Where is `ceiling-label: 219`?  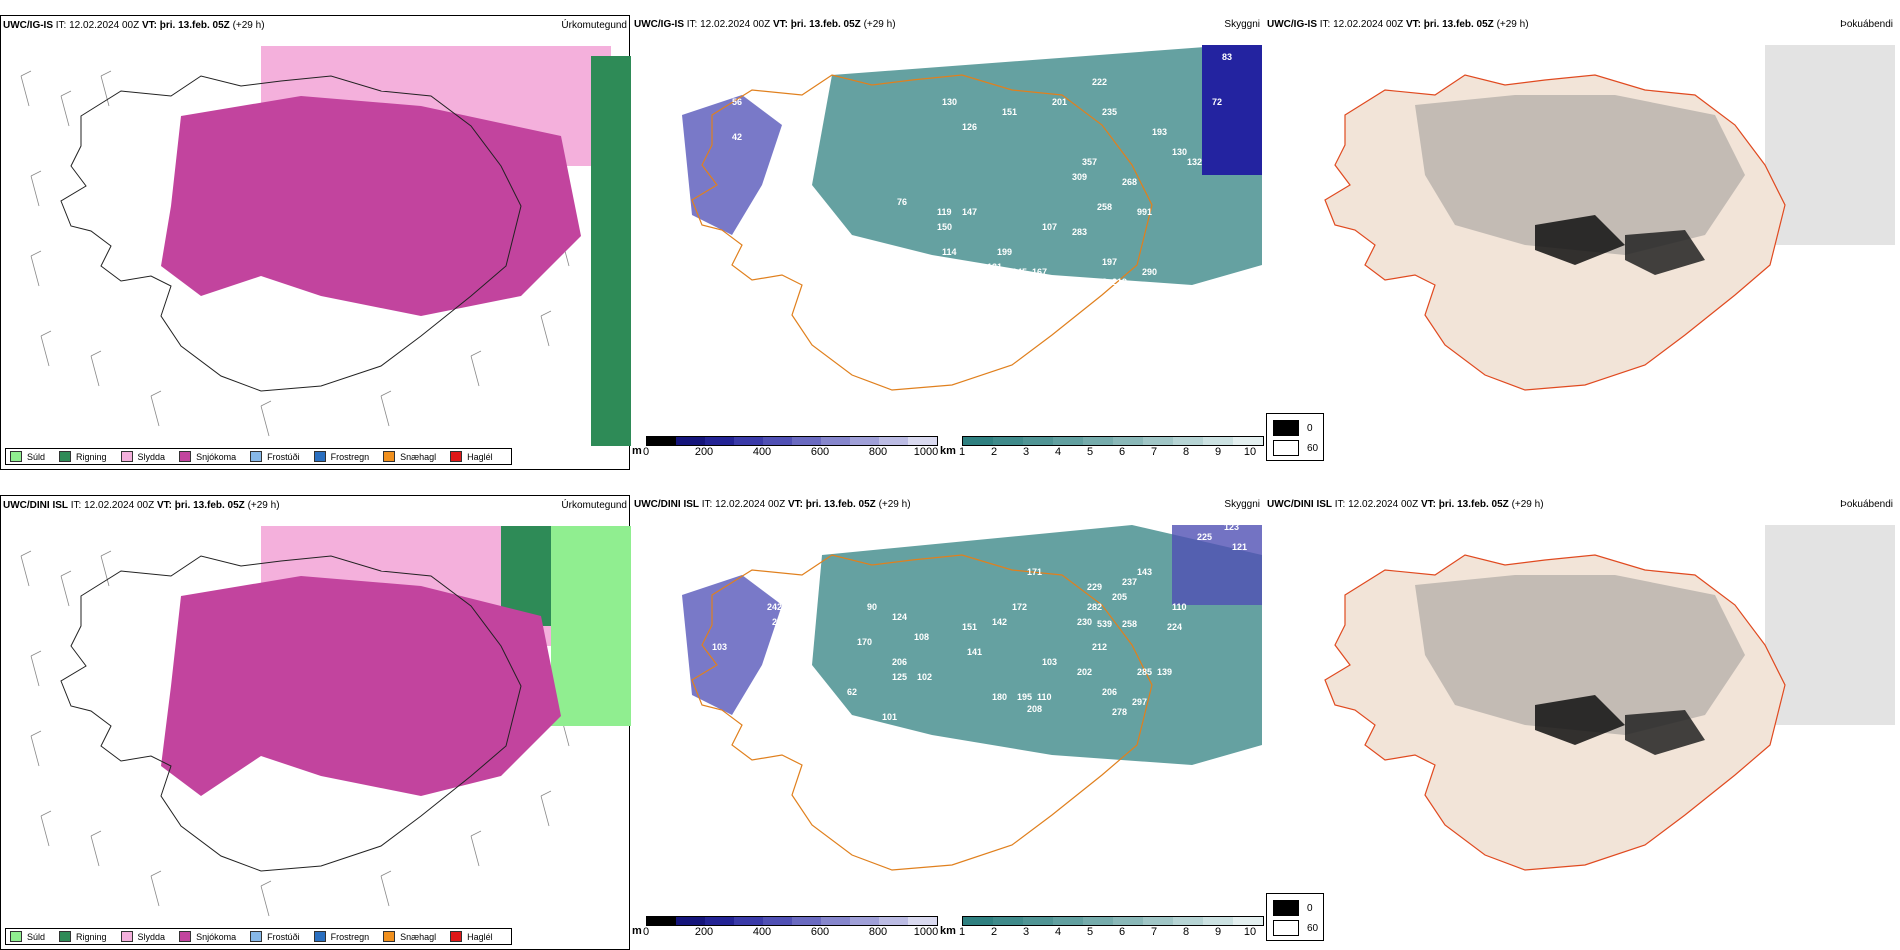
ceiling-label: 219 is located at coordinates (1119, 282).